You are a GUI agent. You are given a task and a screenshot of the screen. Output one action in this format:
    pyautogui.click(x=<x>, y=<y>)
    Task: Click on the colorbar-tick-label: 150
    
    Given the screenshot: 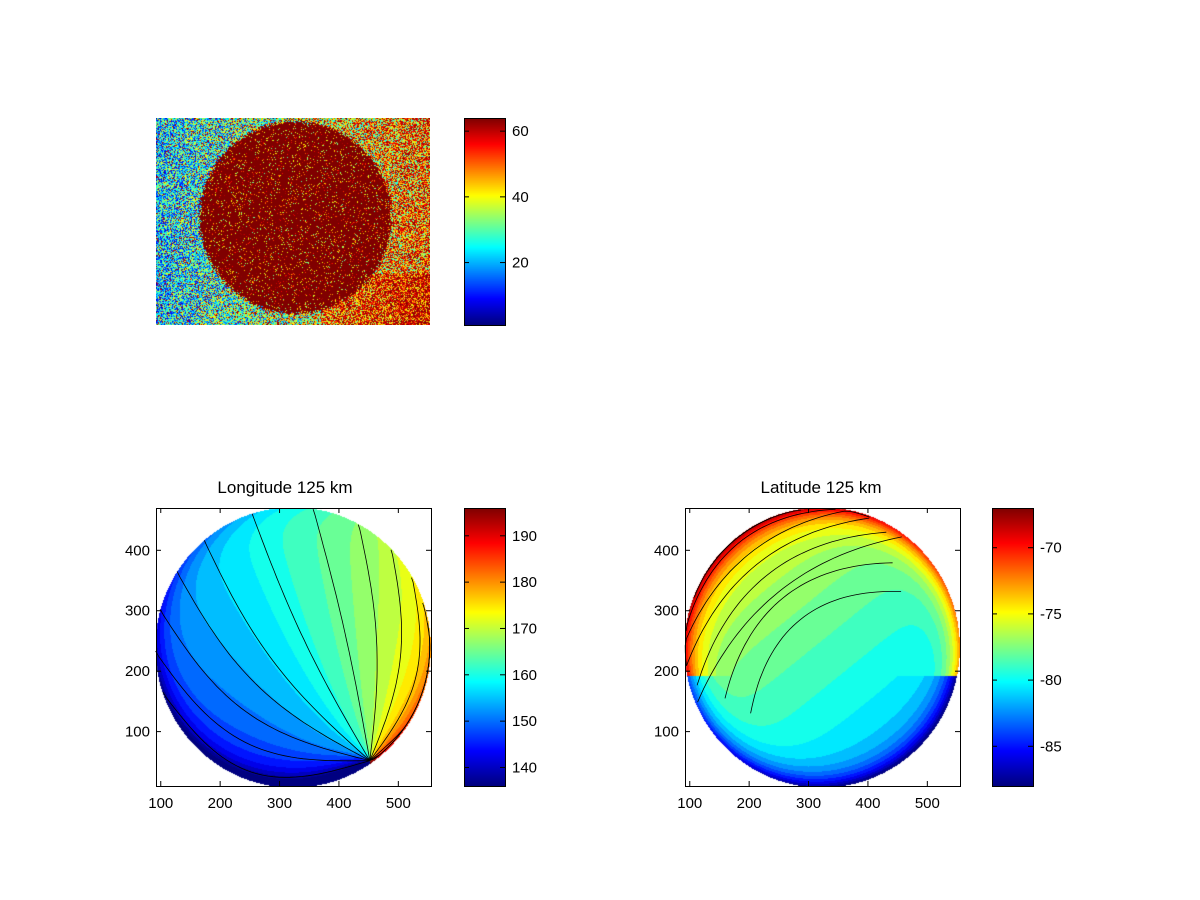 What is the action you would take?
    pyautogui.click(x=524, y=721)
    